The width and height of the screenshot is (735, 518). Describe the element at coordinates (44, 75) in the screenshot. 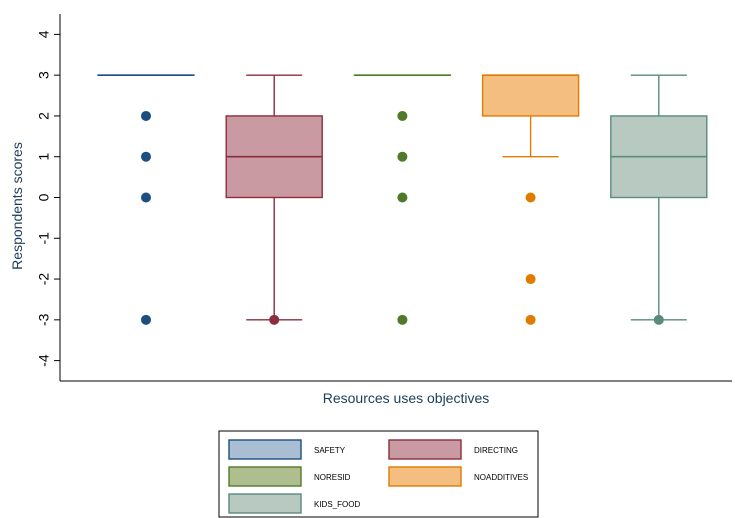

I see `y-tick-label: 3` at that location.